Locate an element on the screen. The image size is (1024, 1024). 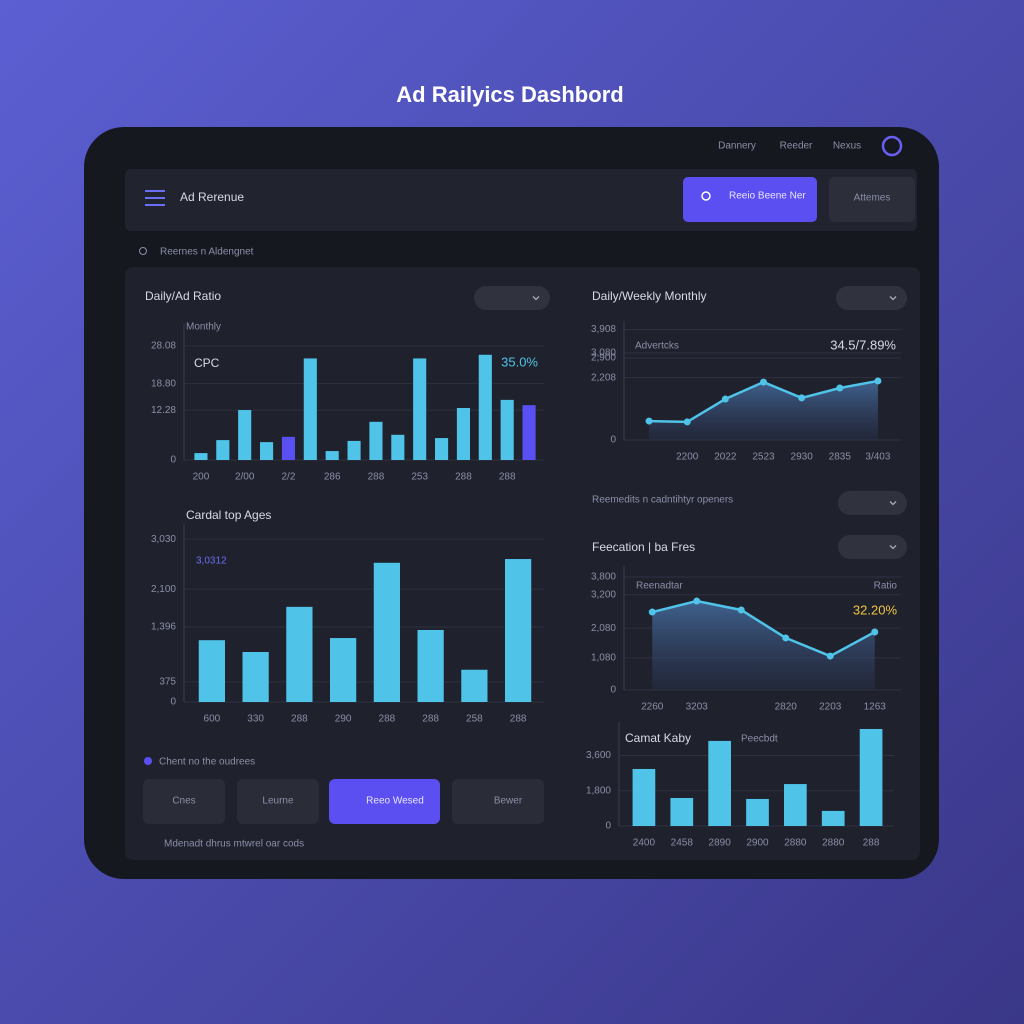
x-tick-label: 2890 is located at coordinates (720, 843).